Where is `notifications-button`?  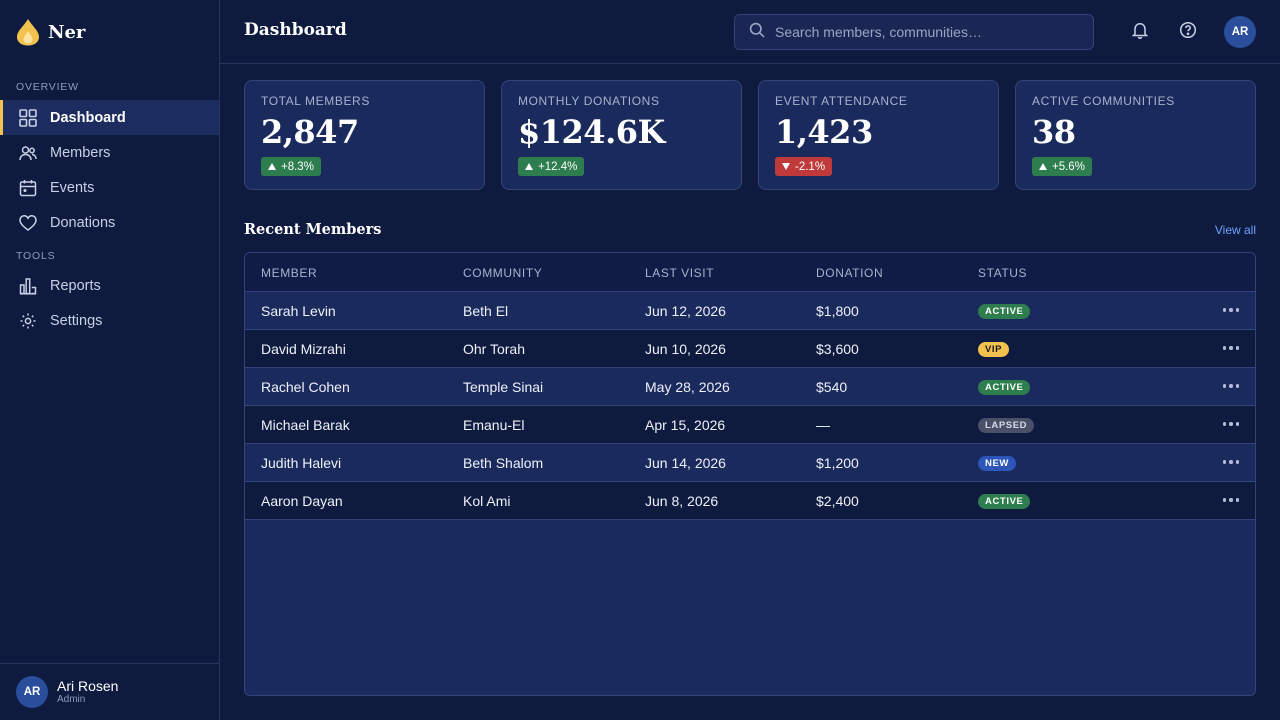
notifications-button is located at coordinates (1140, 32).